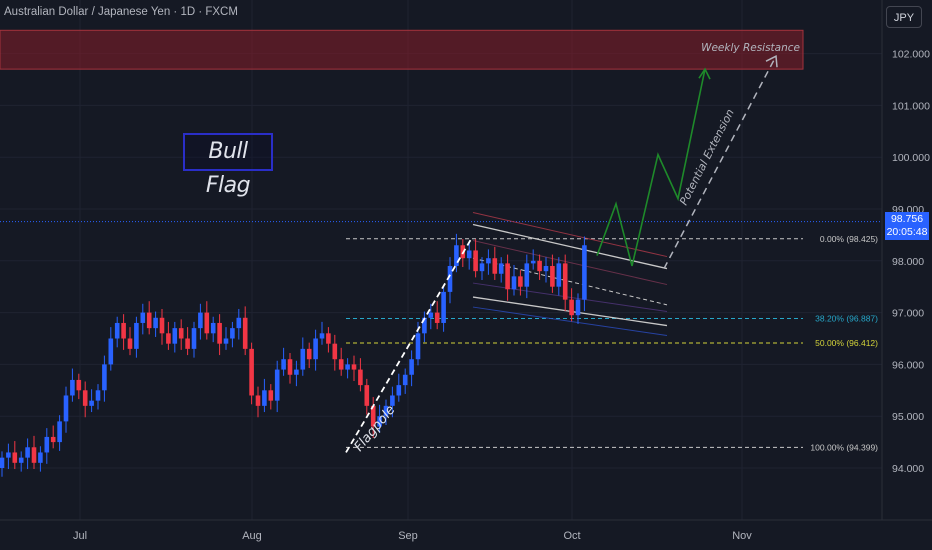  What do you see at coordinates (908, 469) in the screenshot?
I see `price-tick-label: 94.000` at bounding box center [908, 469].